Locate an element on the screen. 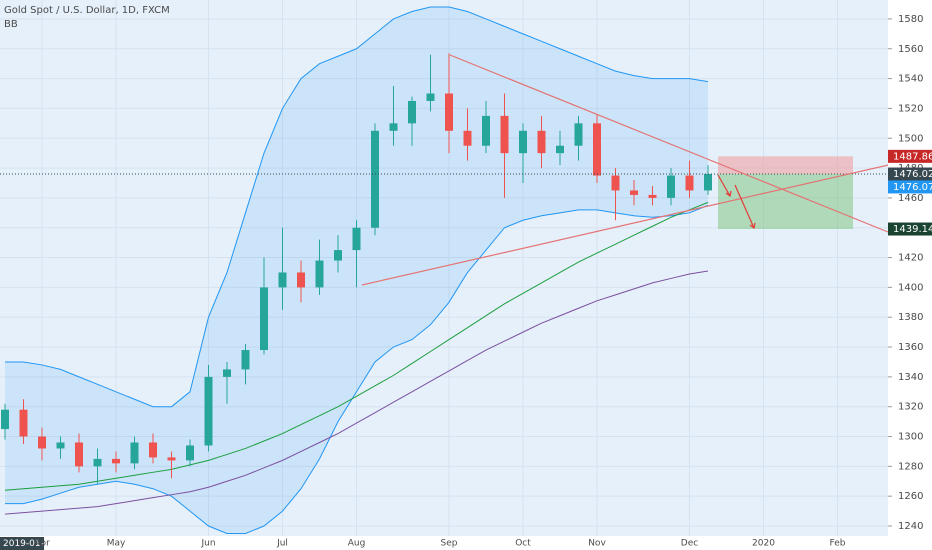 Image resolution: width=932 pixels, height=550 pixels. x-tick-label: Nov is located at coordinates (597, 544).